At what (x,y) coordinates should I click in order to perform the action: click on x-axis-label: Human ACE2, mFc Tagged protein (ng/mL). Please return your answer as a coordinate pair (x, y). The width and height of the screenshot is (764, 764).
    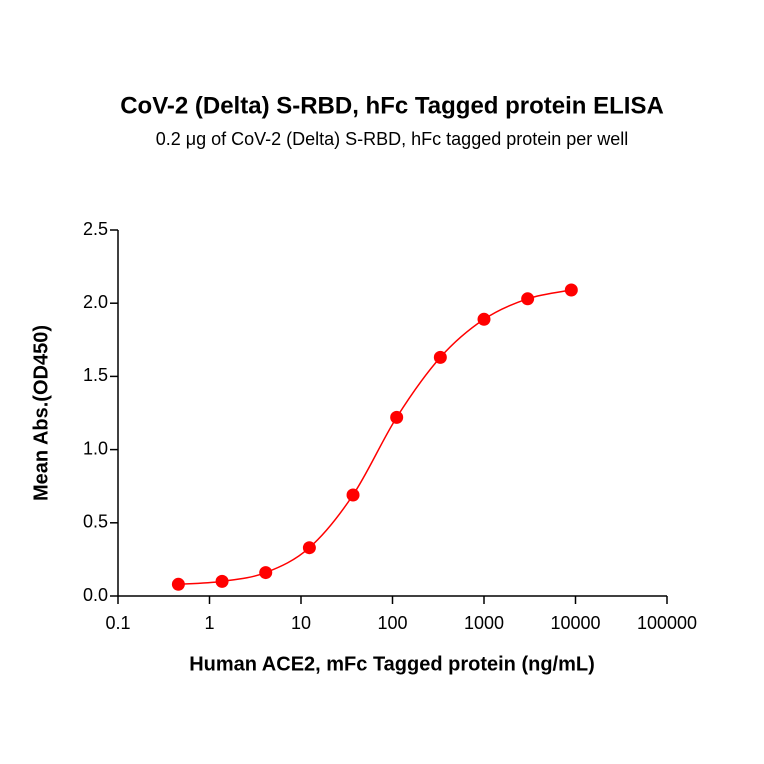
    Looking at the image, I should click on (392, 664).